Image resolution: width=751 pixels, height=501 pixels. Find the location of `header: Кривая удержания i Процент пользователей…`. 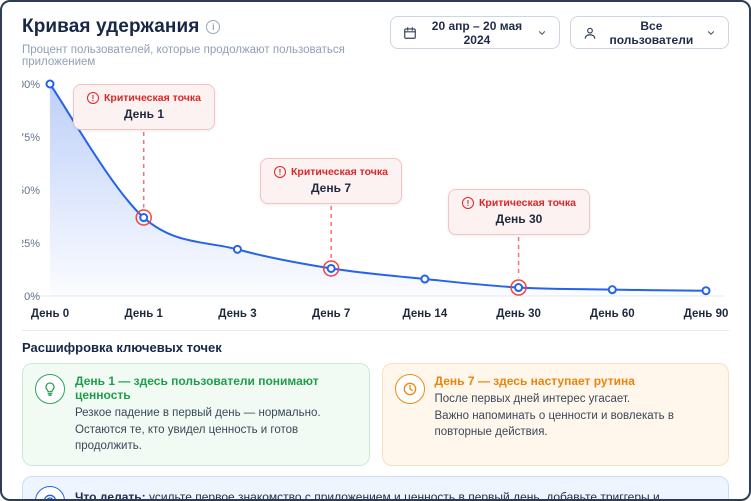

header: Кривая удержания i Процент пользователей… is located at coordinates (375, 42).